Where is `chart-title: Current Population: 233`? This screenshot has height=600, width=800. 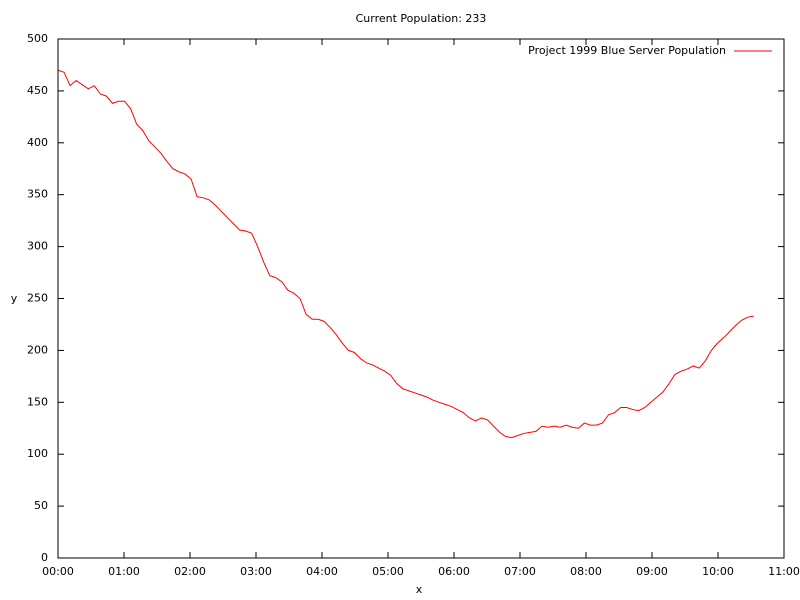 chart-title: Current Population: 233 is located at coordinates (421, 18).